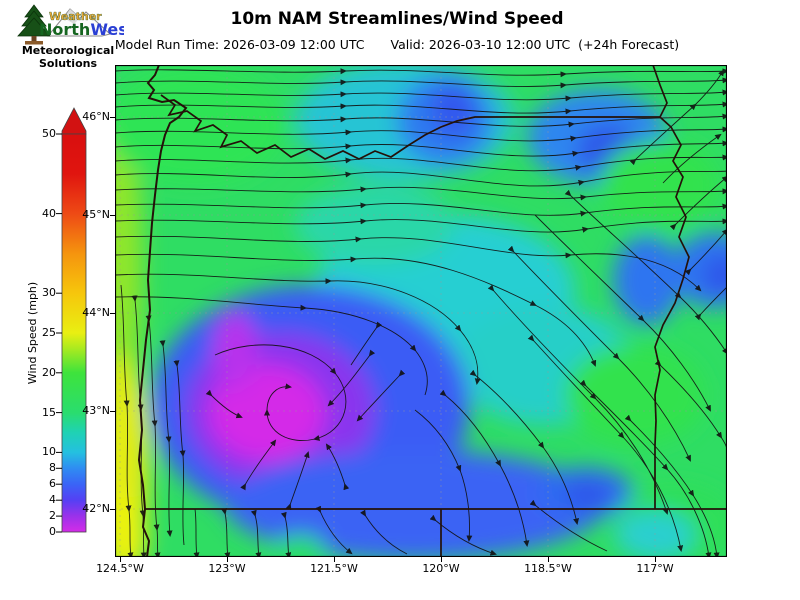  I want to click on weathernorthwest-logo: Weather NorthWest, so click(70, 24).